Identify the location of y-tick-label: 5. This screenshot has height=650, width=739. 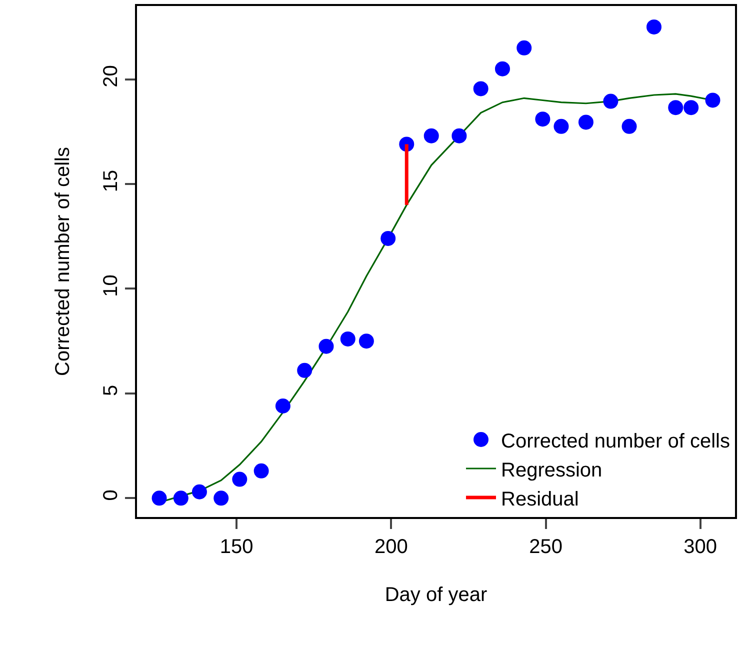
(111, 390).